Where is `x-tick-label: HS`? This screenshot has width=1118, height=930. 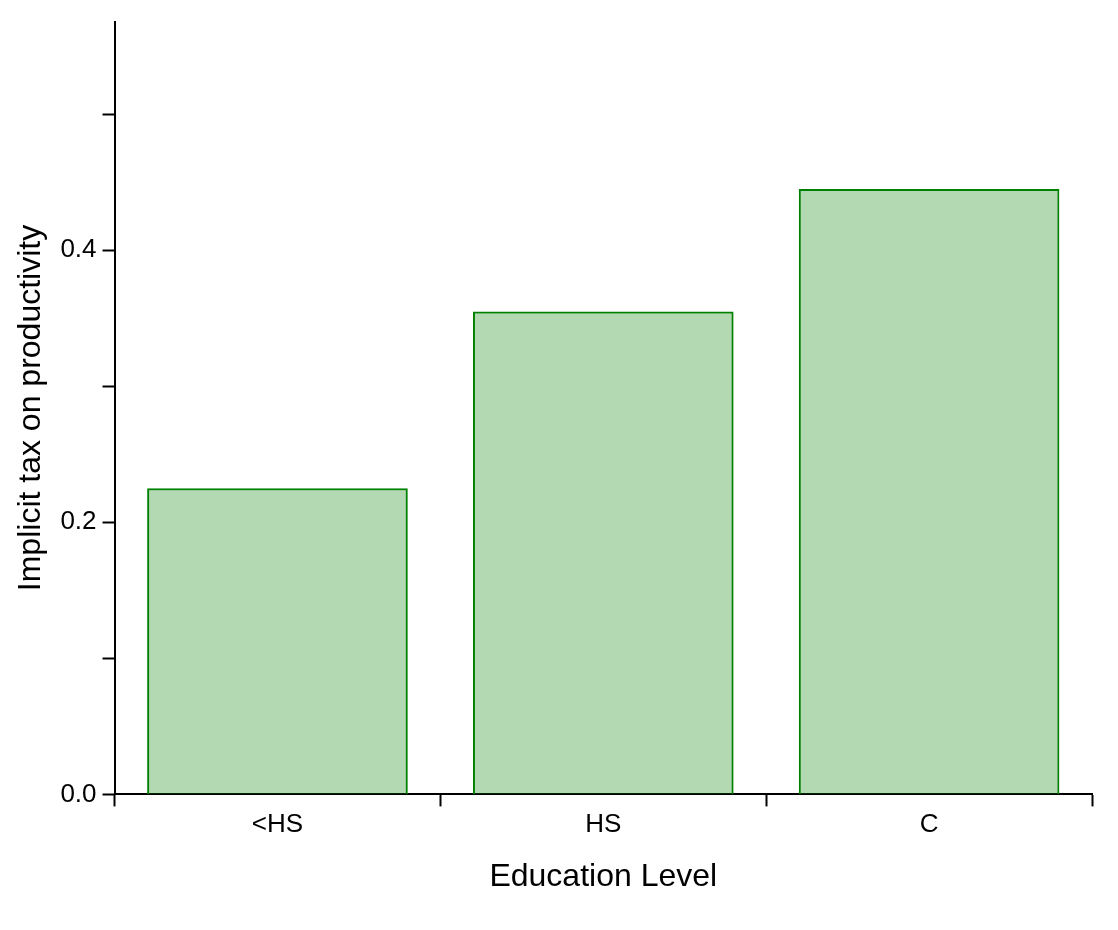
x-tick-label: HS is located at coordinates (603, 823).